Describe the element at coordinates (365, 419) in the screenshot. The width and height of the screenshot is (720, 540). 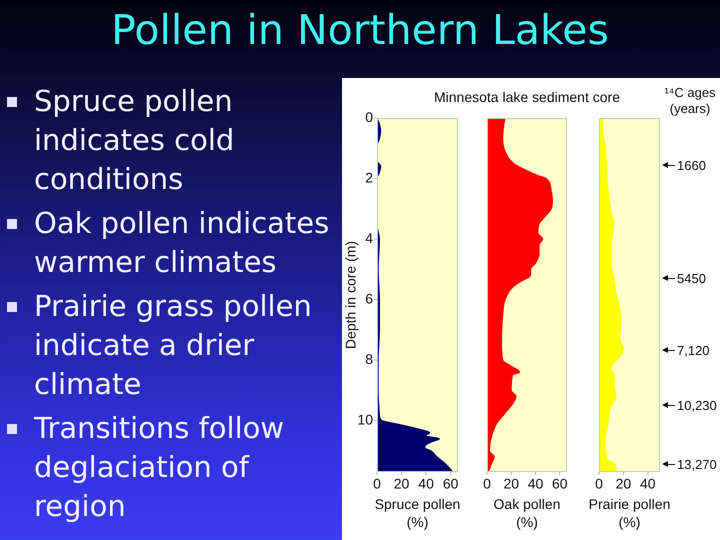
I see `y-tick-label: 10` at that location.